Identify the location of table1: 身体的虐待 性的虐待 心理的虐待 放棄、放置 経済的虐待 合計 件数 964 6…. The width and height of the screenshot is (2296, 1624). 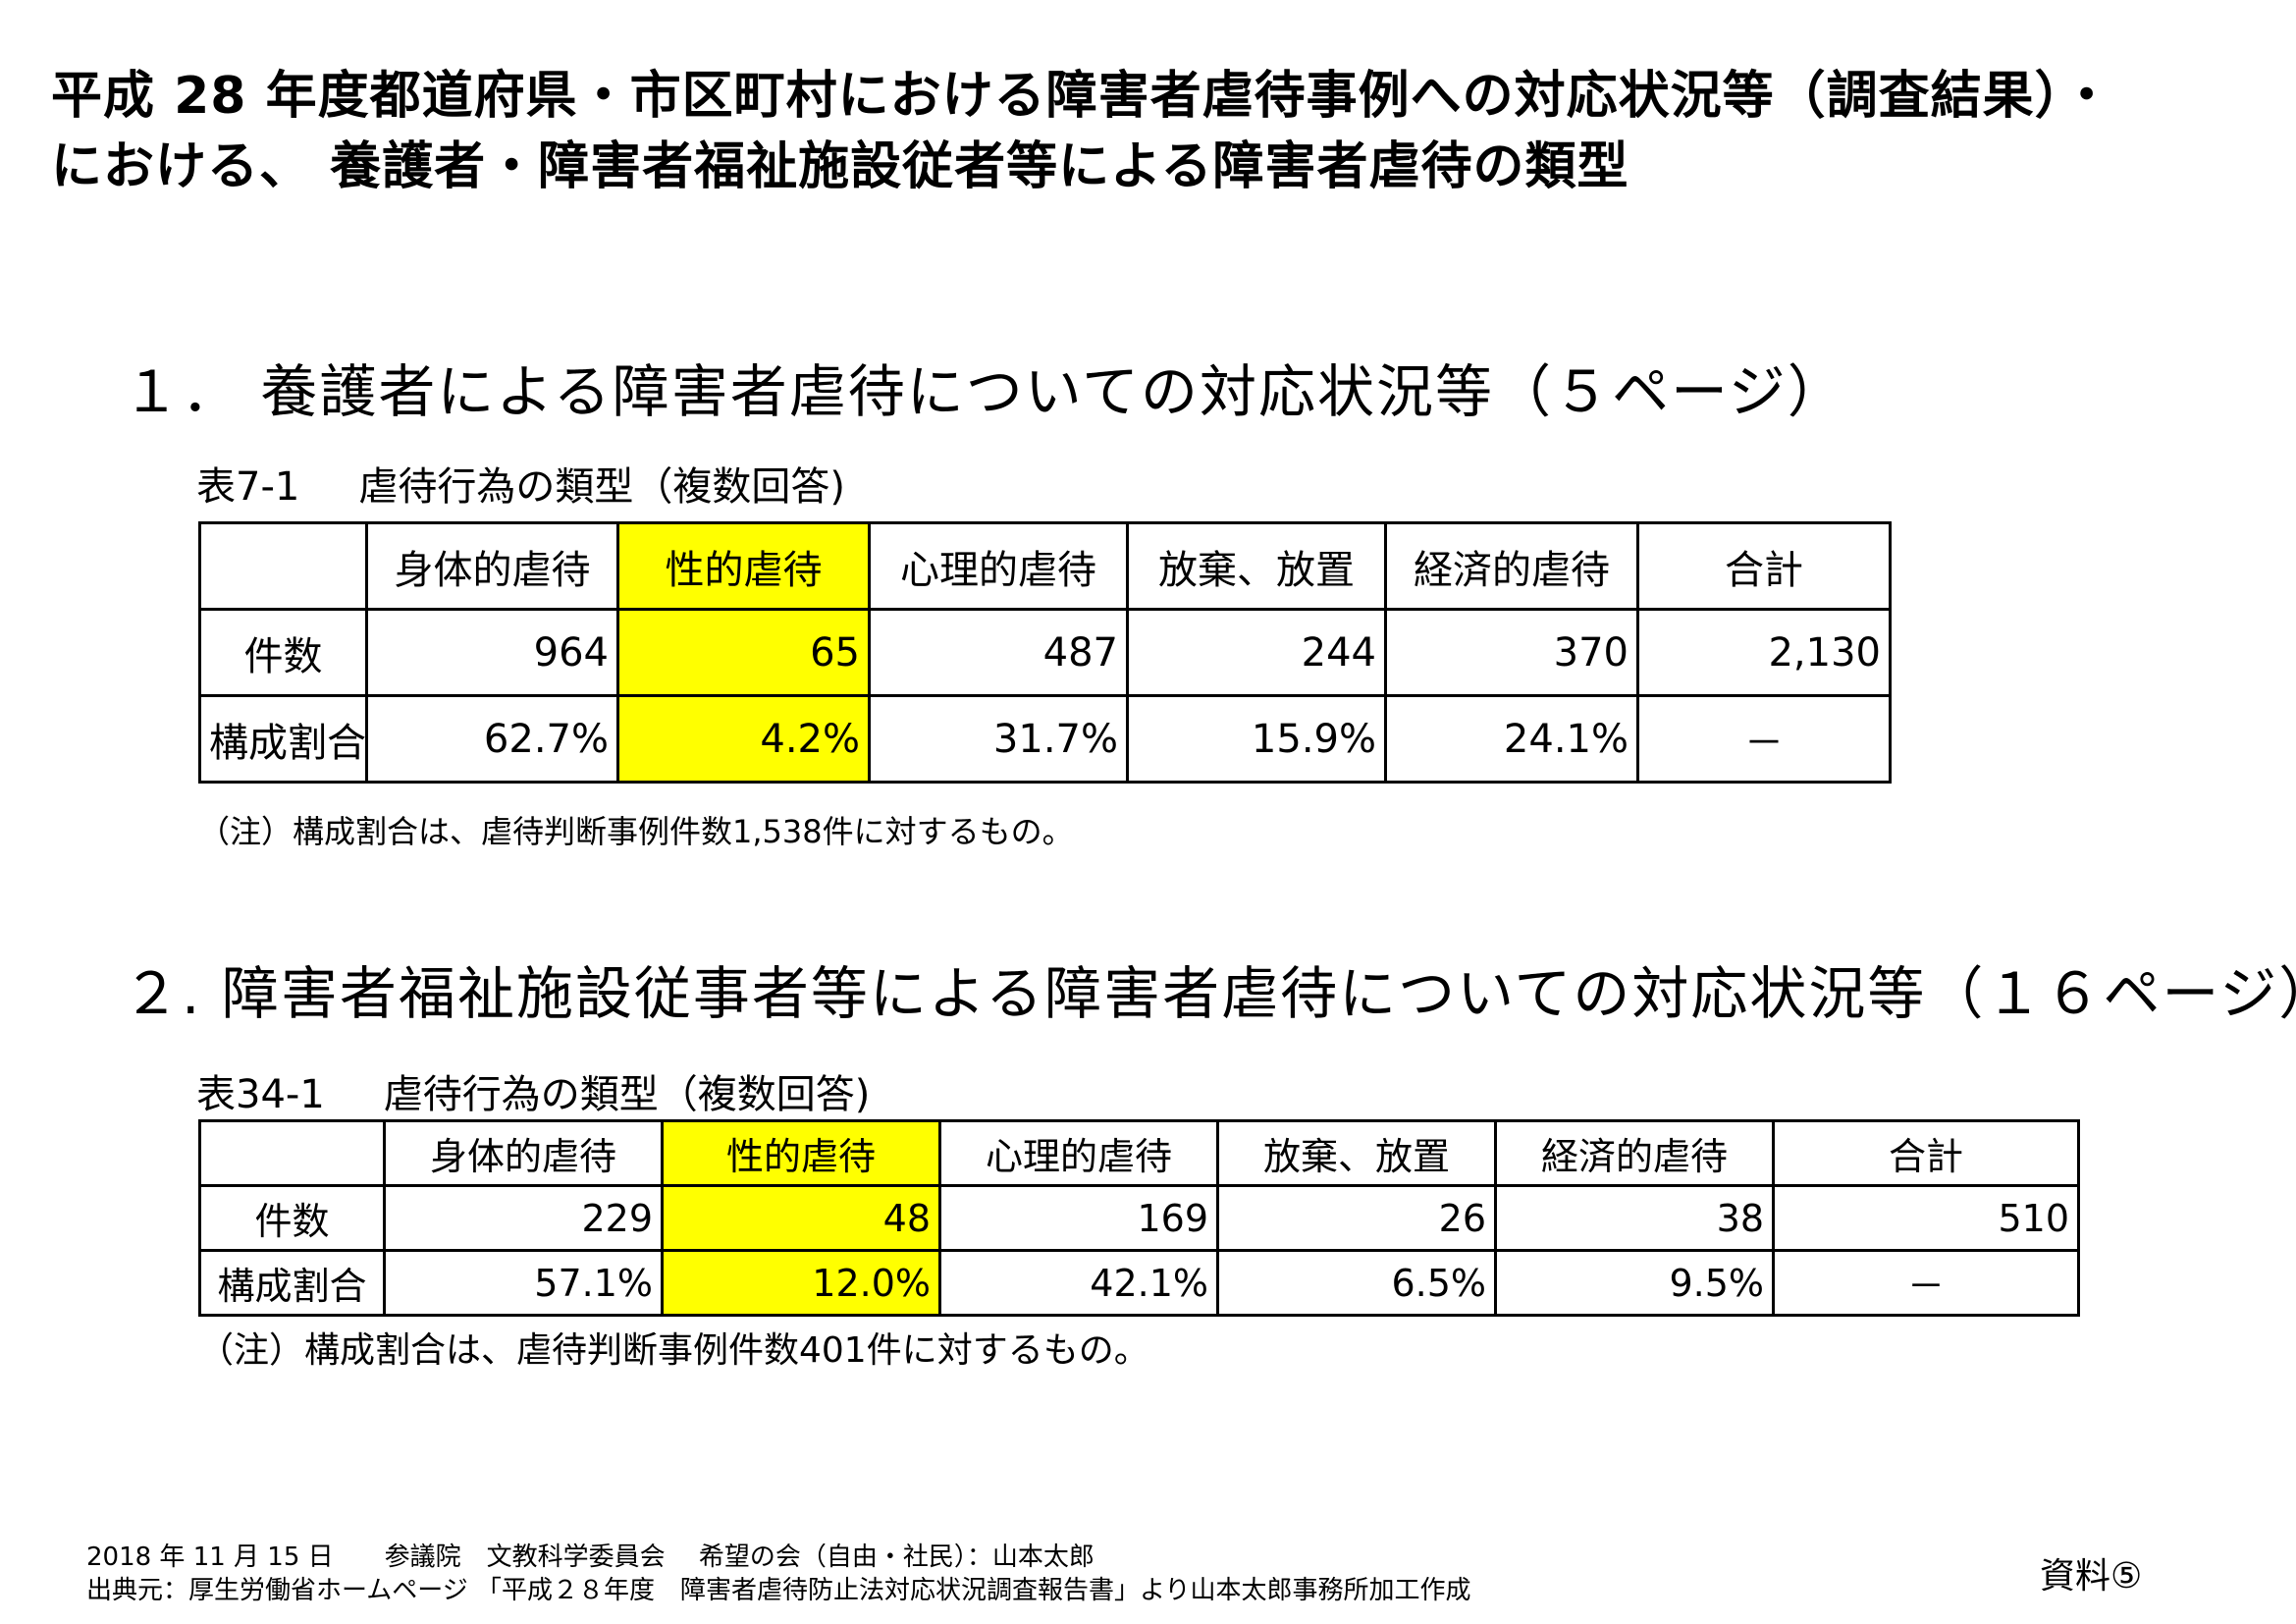
(1045, 652).